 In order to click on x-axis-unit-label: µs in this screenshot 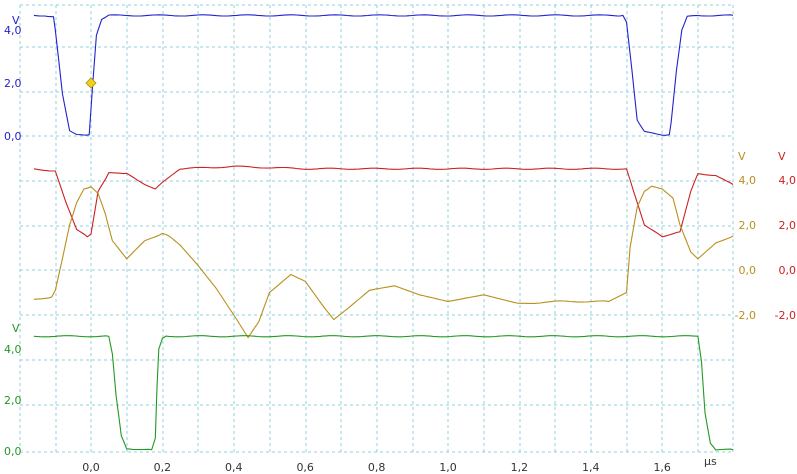, I will do `click(710, 461)`.